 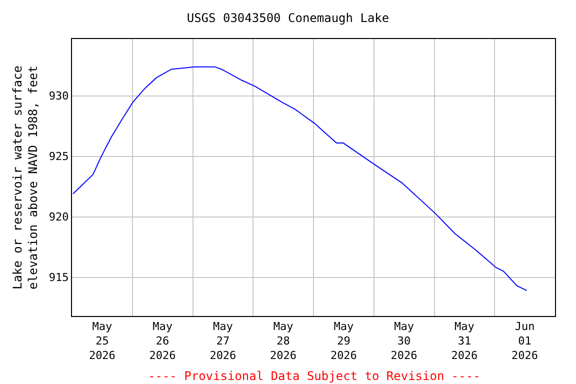 I want to click on y-tick-label: 925, so click(x=58, y=157).